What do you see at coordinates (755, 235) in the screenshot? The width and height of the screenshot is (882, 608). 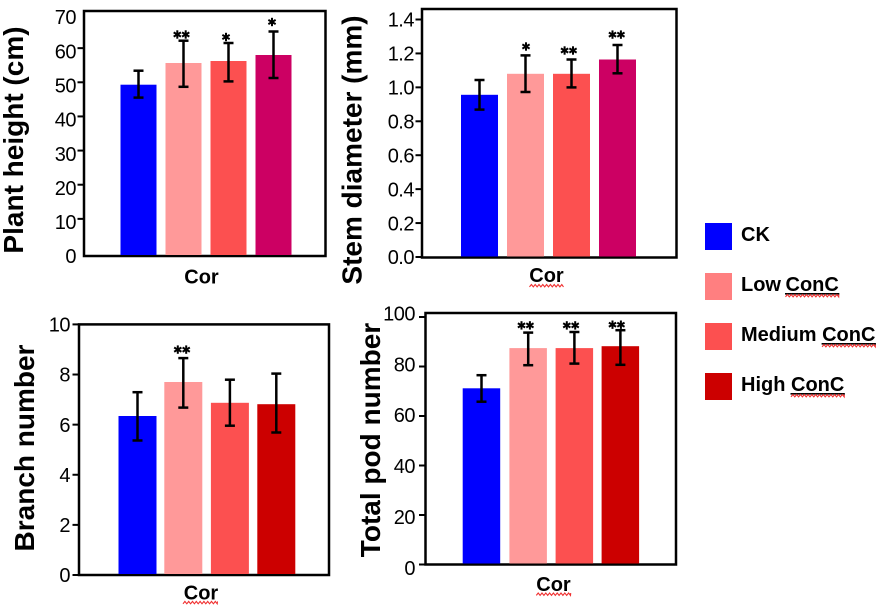 I see `svg-text: CK` at bounding box center [755, 235].